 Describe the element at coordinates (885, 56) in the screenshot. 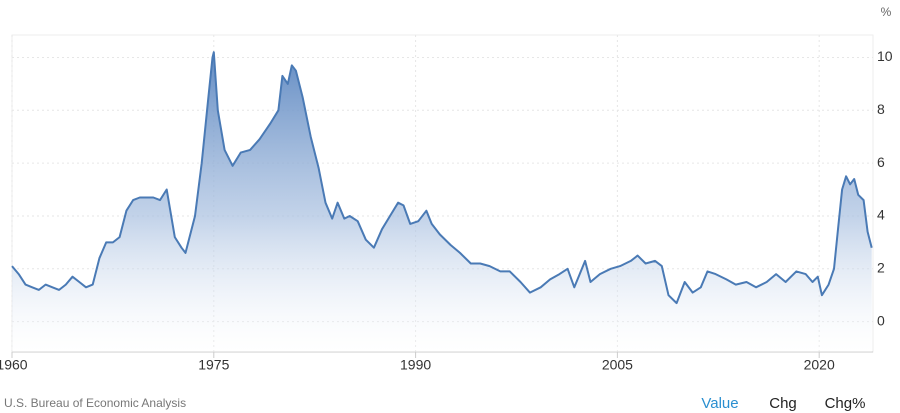

I see `y-tick-label: 10` at that location.